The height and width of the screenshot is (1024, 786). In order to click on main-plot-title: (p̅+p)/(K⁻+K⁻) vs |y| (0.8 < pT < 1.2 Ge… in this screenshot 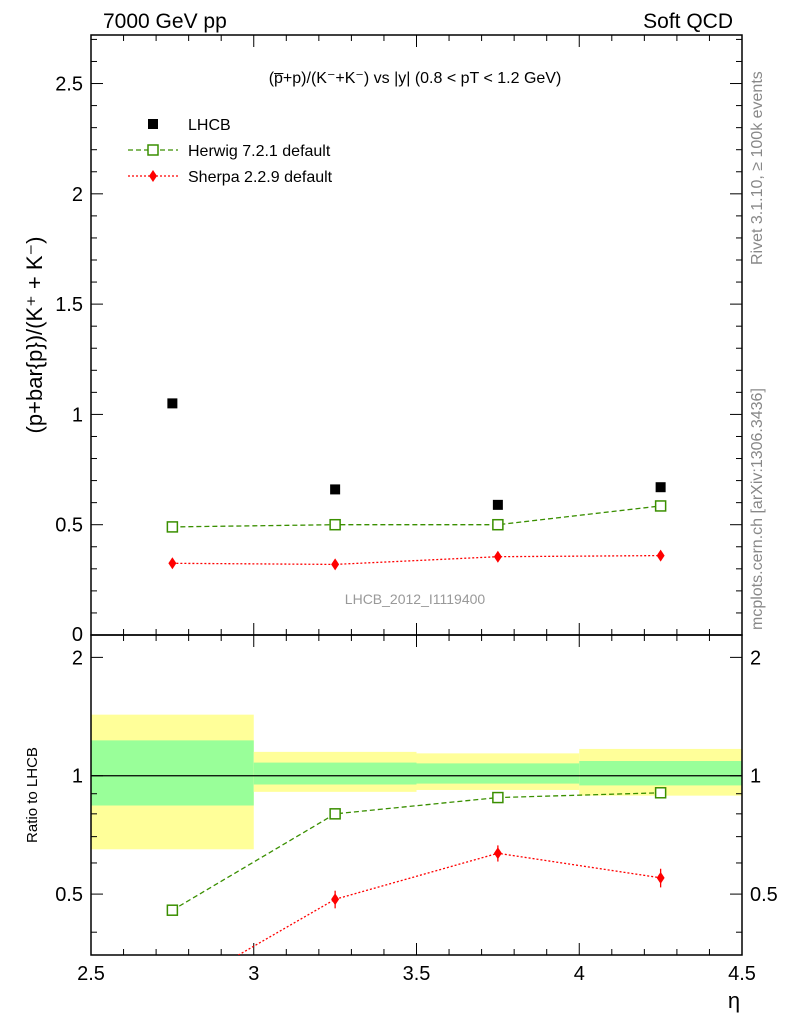, I will do `click(415, 78)`.